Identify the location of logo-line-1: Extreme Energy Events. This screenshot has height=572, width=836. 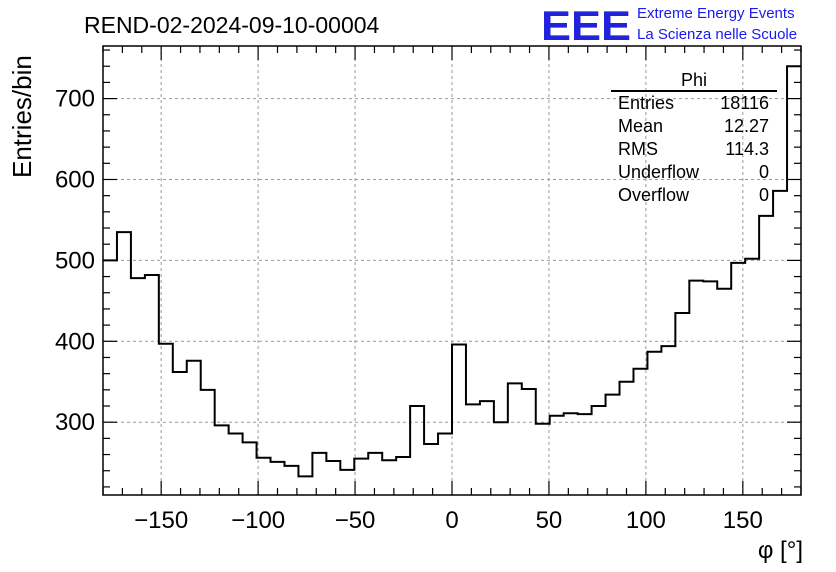
(716, 13).